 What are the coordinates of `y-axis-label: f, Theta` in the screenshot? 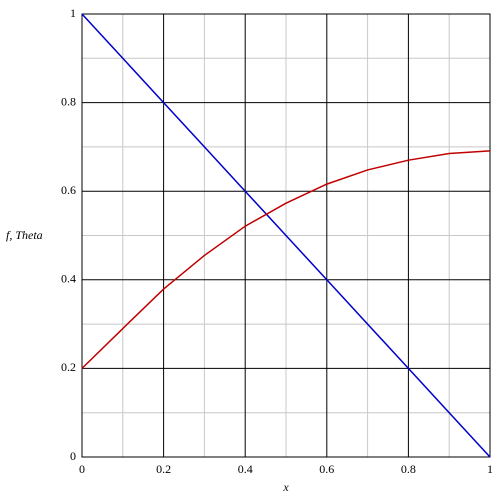 It's located at (24, 235).